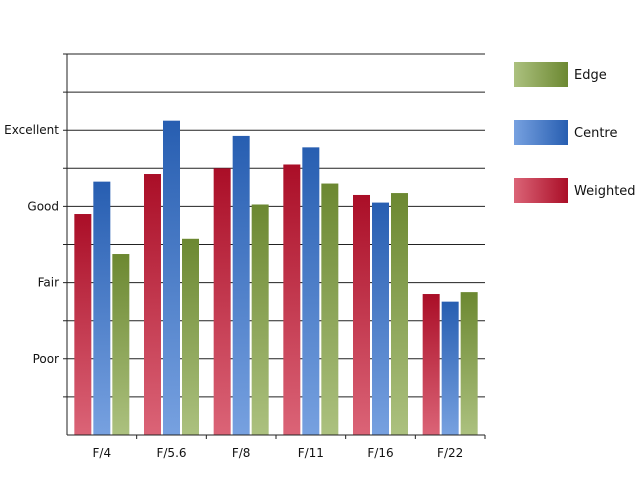  What do you see at coordinates (43, 206) in the screenshot?
I see `y-tick-label: Good` at bounding box center [43, 206].